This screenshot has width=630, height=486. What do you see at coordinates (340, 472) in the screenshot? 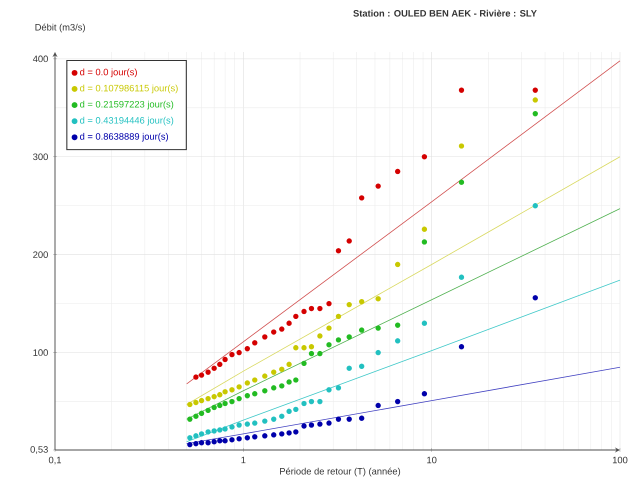
I see `x-axis-title: Période de retour (T) (année)` at bounding box center [340, 472].